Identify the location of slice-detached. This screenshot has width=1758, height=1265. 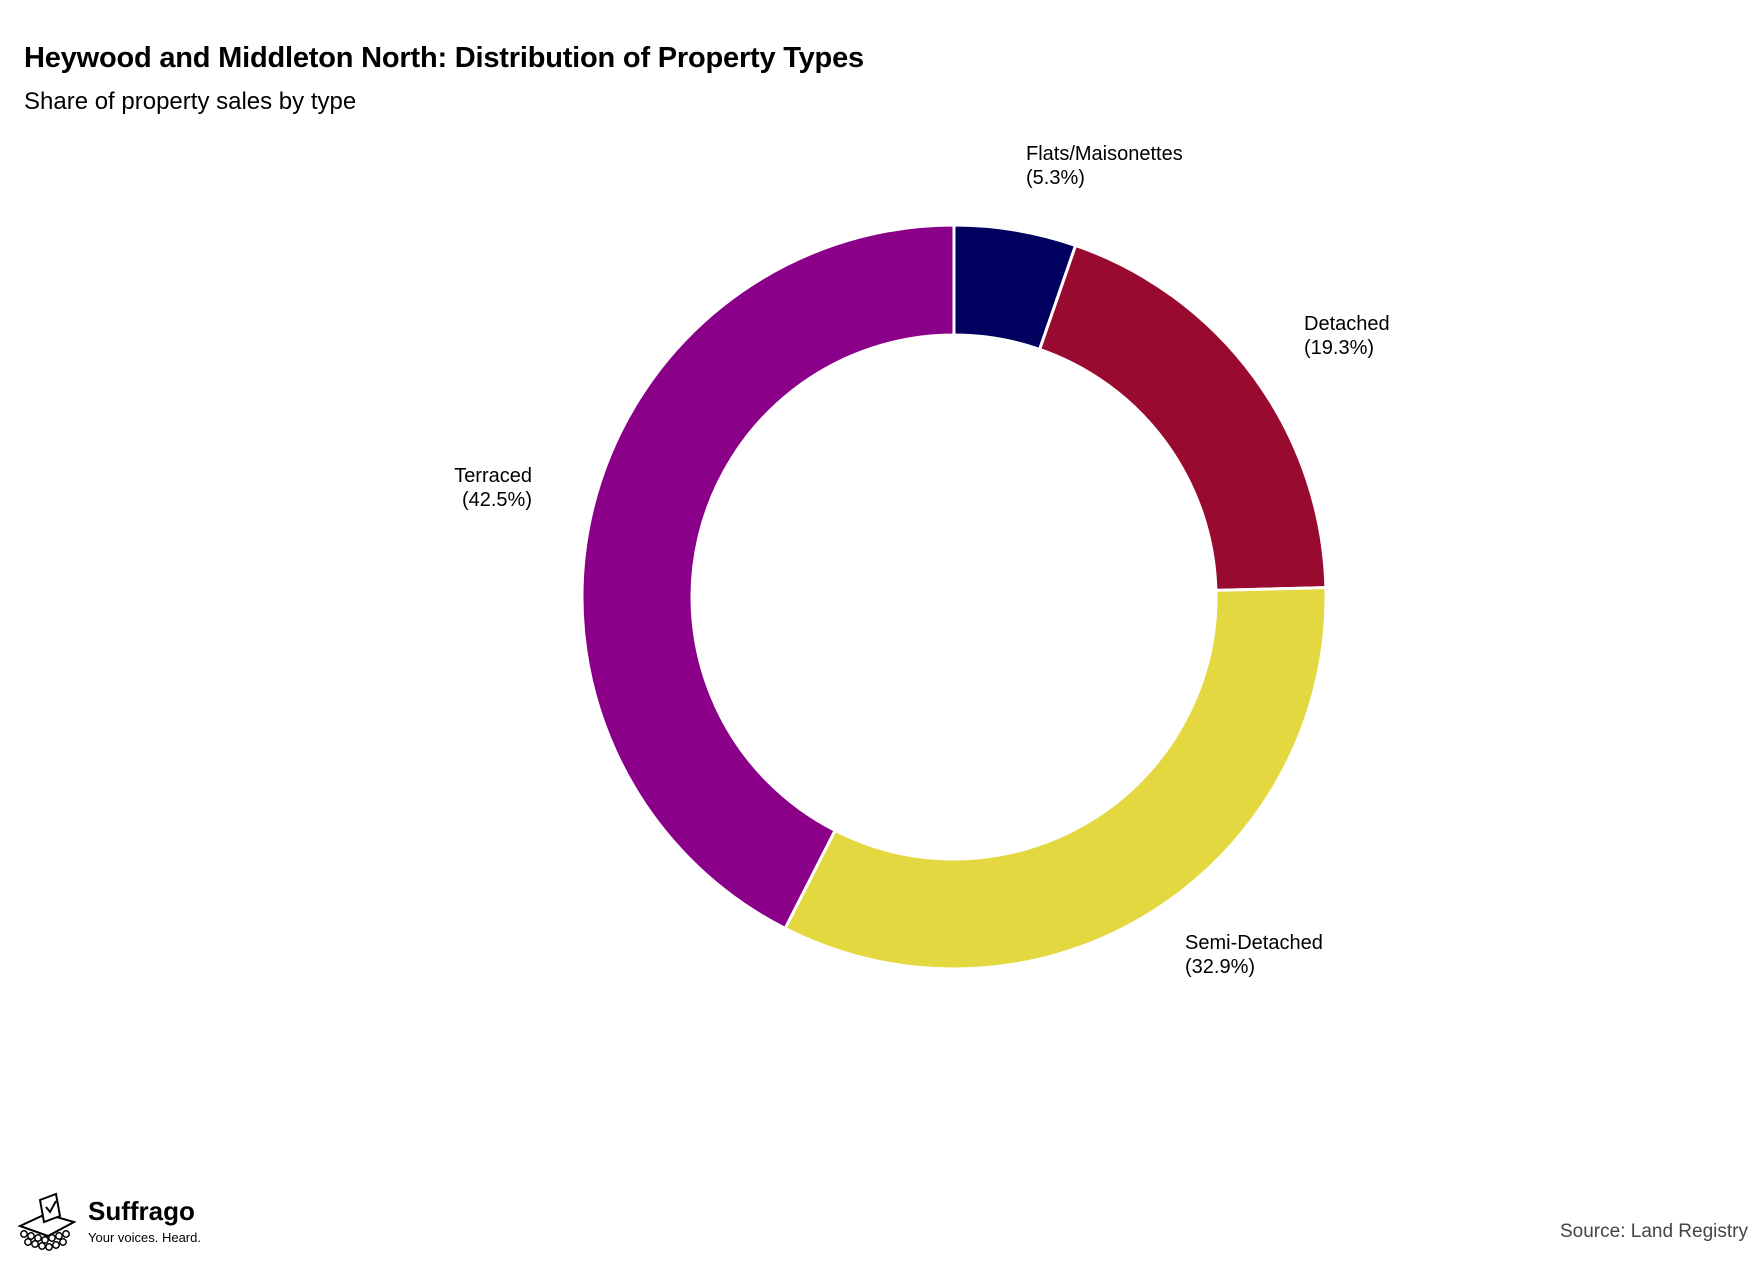
(1182, 417).